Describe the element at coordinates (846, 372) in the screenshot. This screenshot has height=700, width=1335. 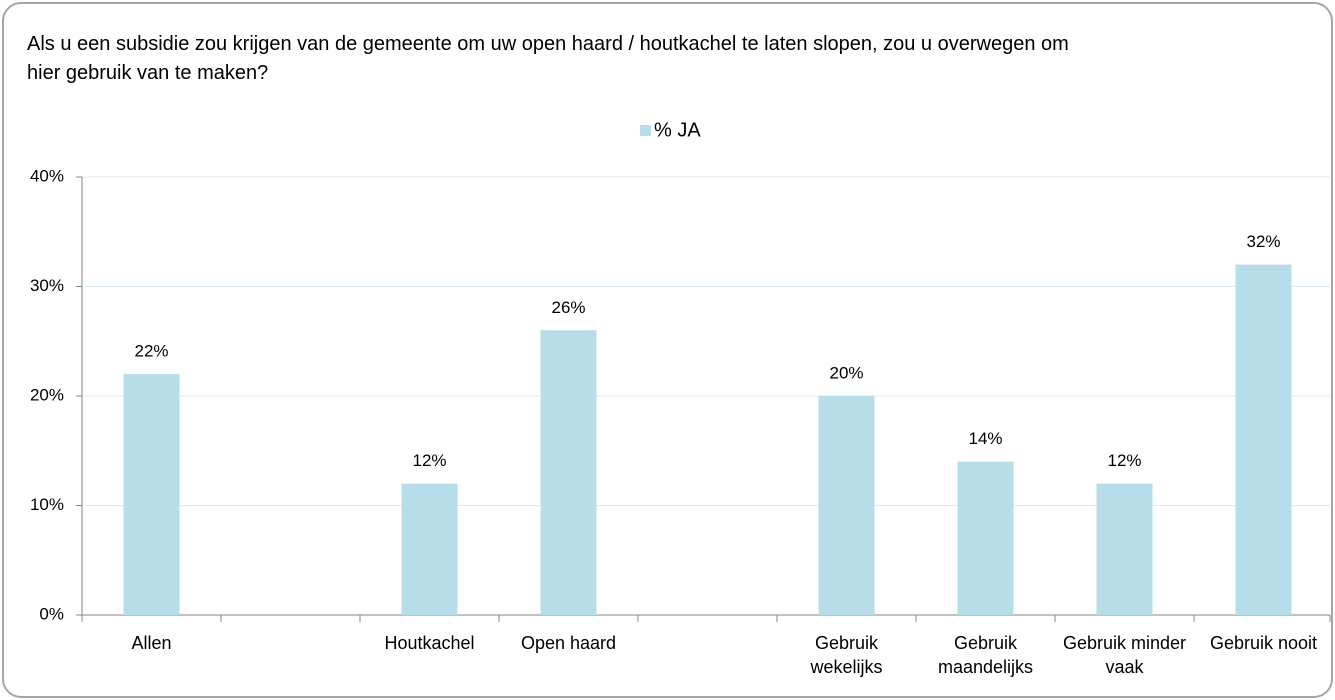
I see `data-label: 20%` at that location.